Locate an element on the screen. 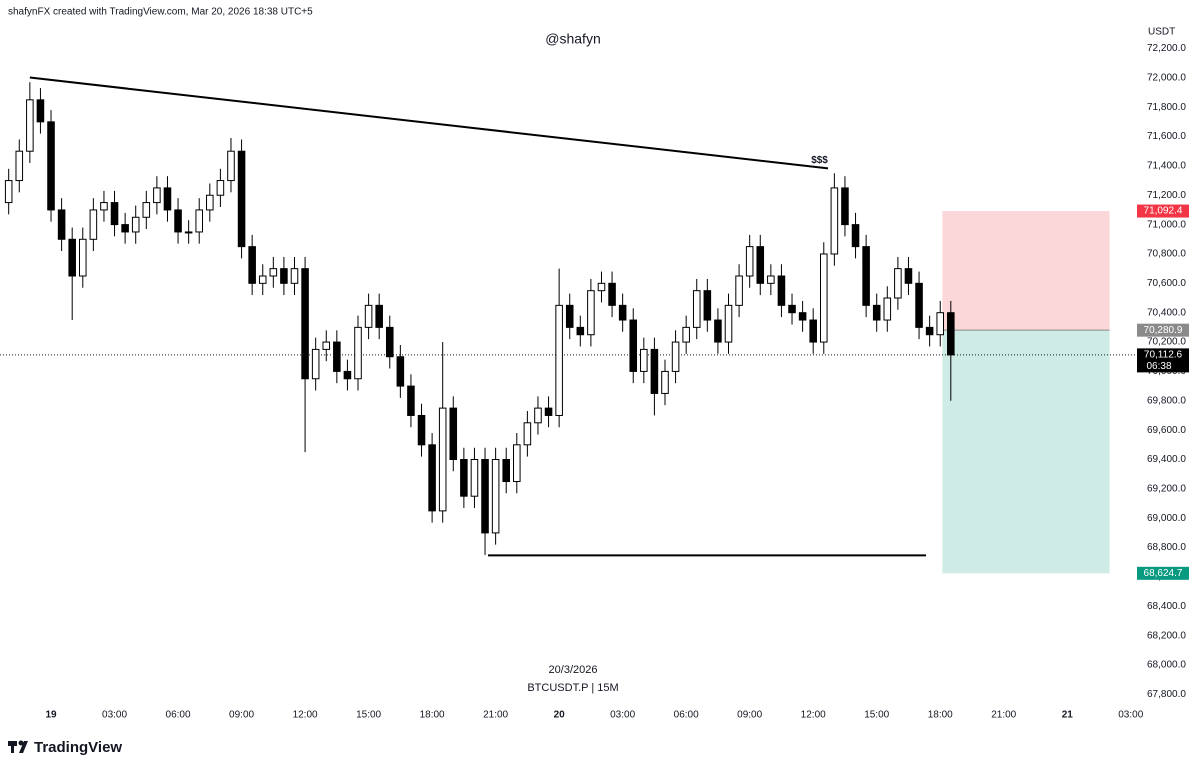 This screenshot has height=769, width=1200. y-tick-label: 70,400.0 is located at coordinates (1166, 312).